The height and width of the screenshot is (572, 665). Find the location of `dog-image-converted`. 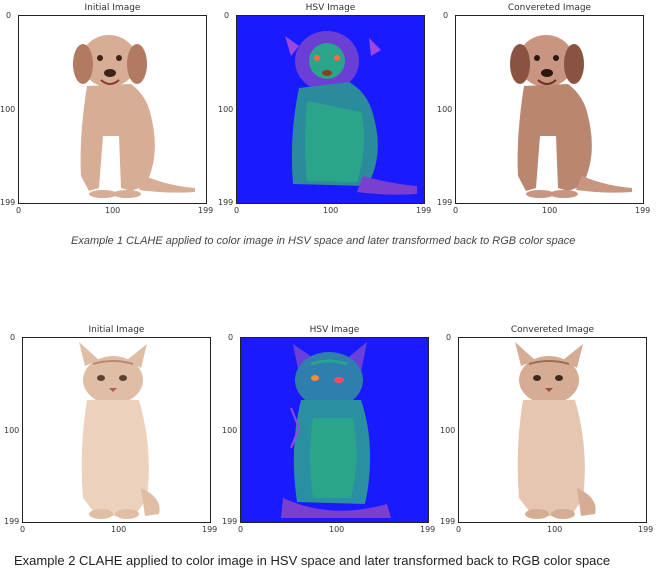

dog-image-converted is located at coordinates (549, 109).